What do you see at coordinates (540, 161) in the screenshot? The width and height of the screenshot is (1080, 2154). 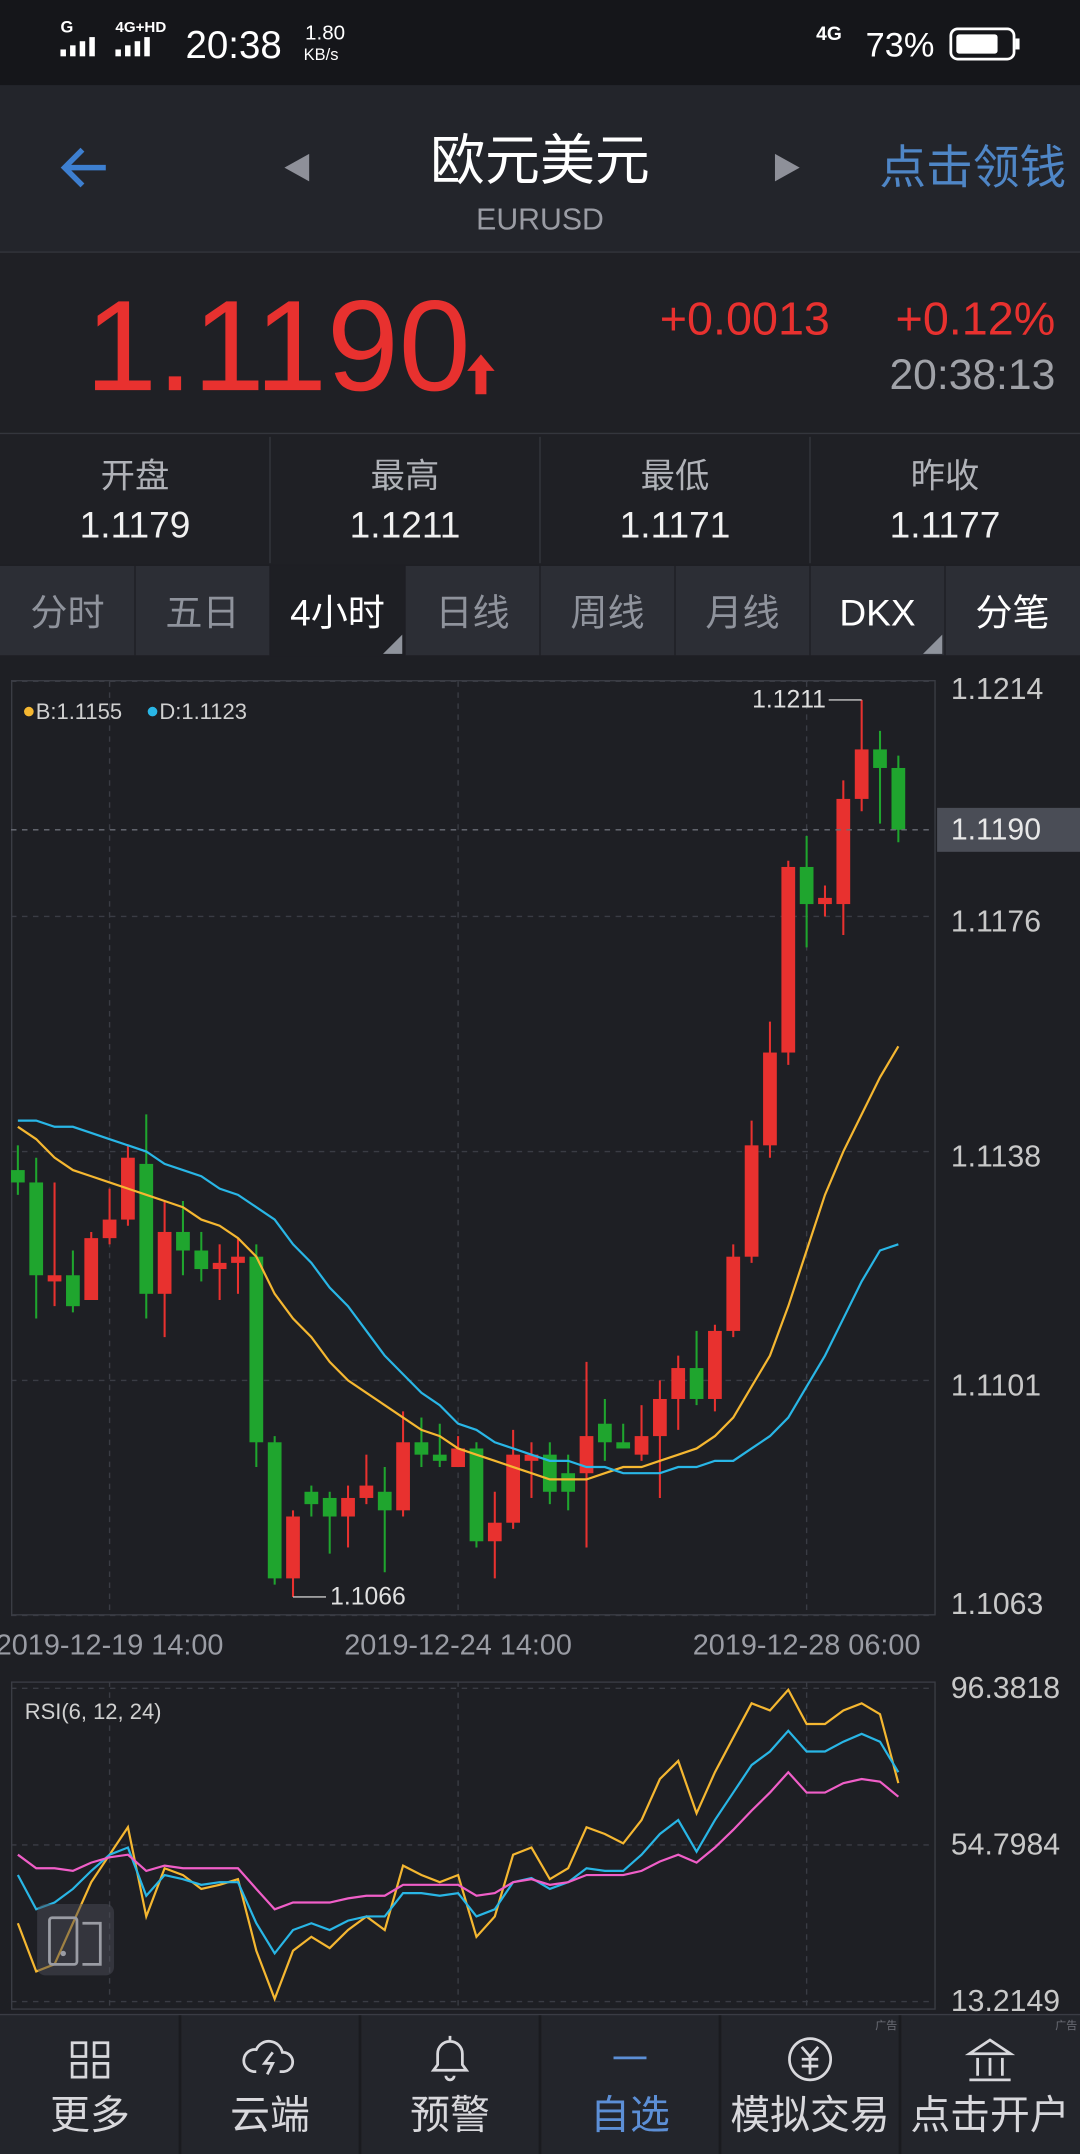 I see `title: 欧元美元` at bounding box center [540, 161].